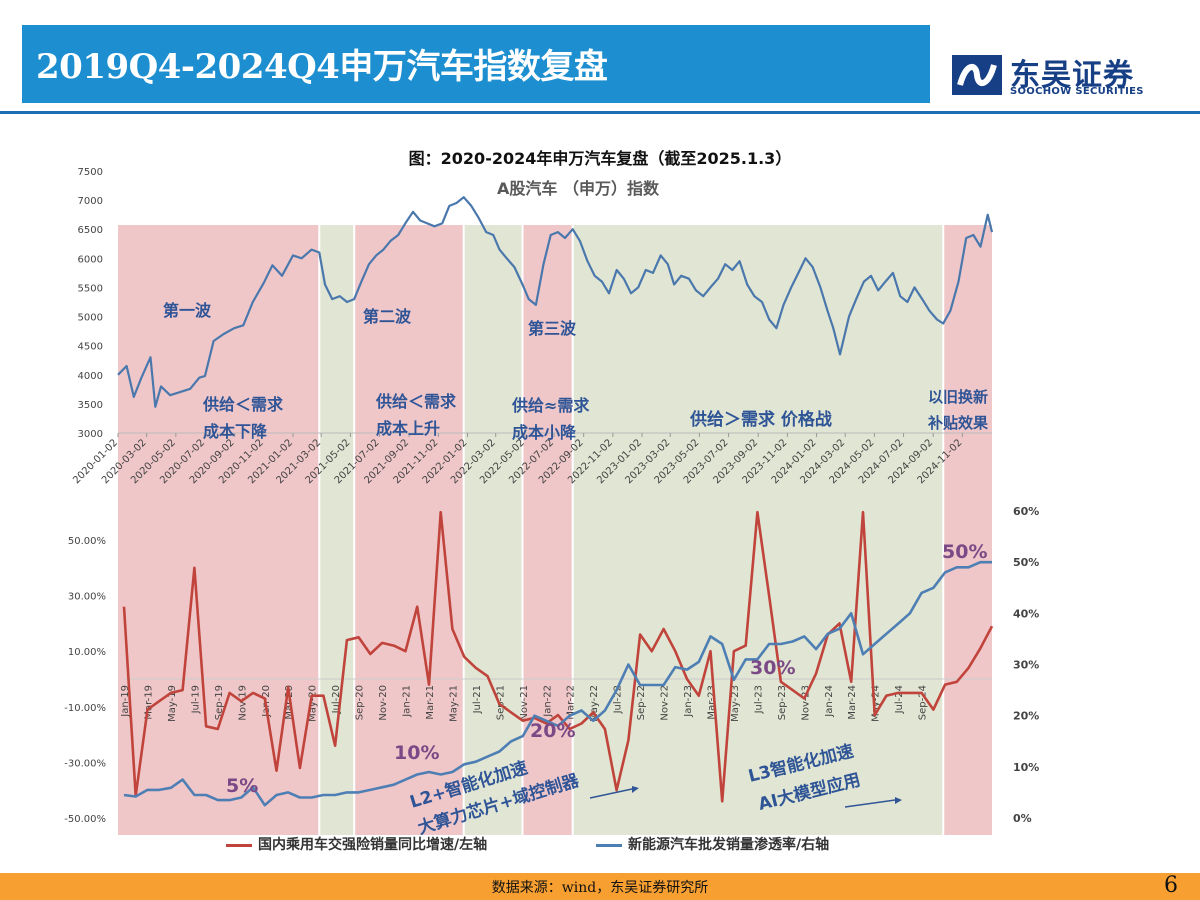 The image size is (1200, 900). Describe the element at coordinates (195, 699) in the screenshot. I see `x-month-tick-label: Jul-19` at that location.